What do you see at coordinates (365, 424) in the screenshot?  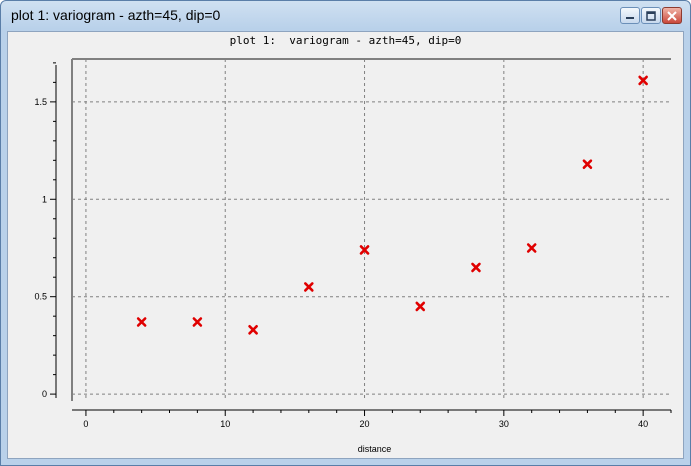 I see `x-tick-label: 20` at bounding box center [365, 424].